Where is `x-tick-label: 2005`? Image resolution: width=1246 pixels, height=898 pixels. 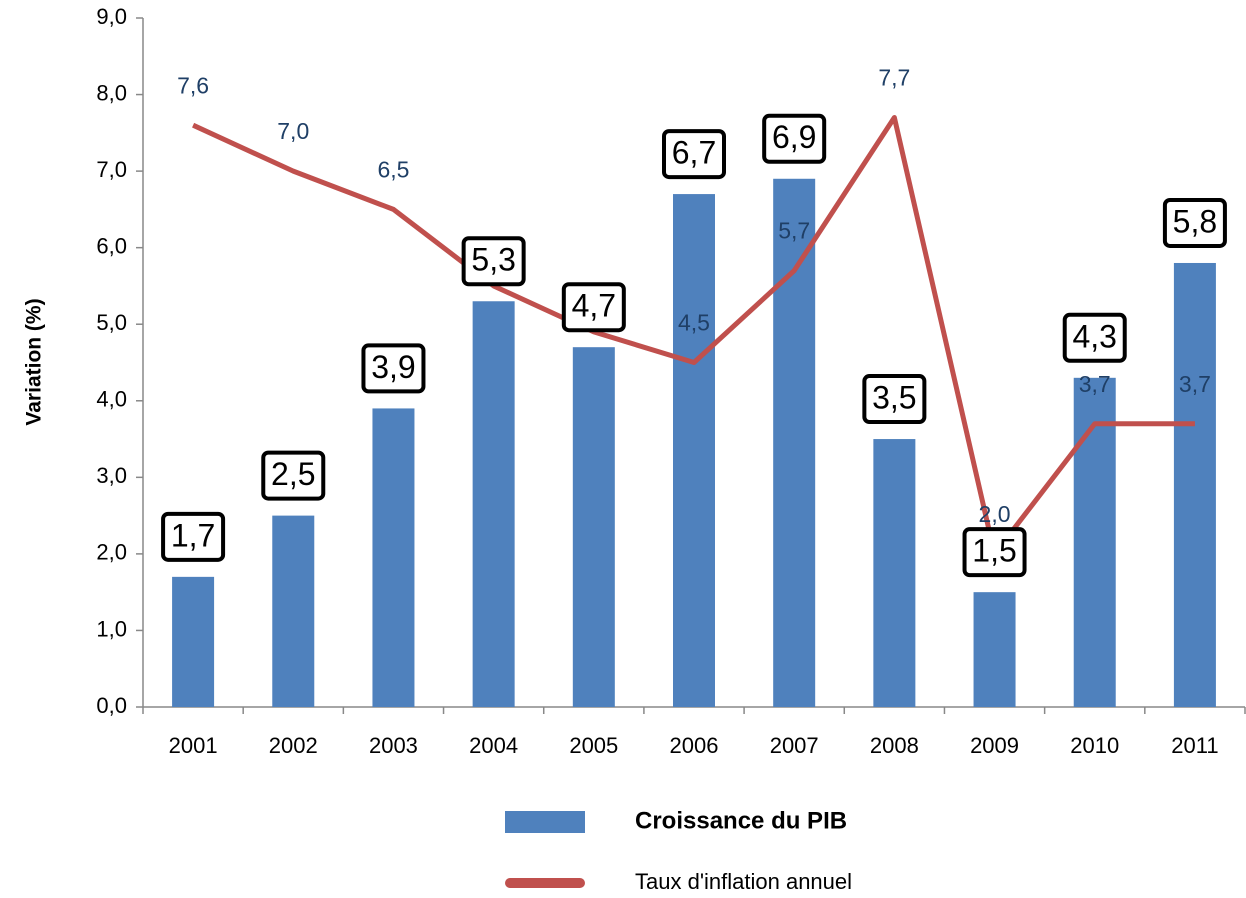 x-tick-label: 2005 is located at coordinates (593, 745).